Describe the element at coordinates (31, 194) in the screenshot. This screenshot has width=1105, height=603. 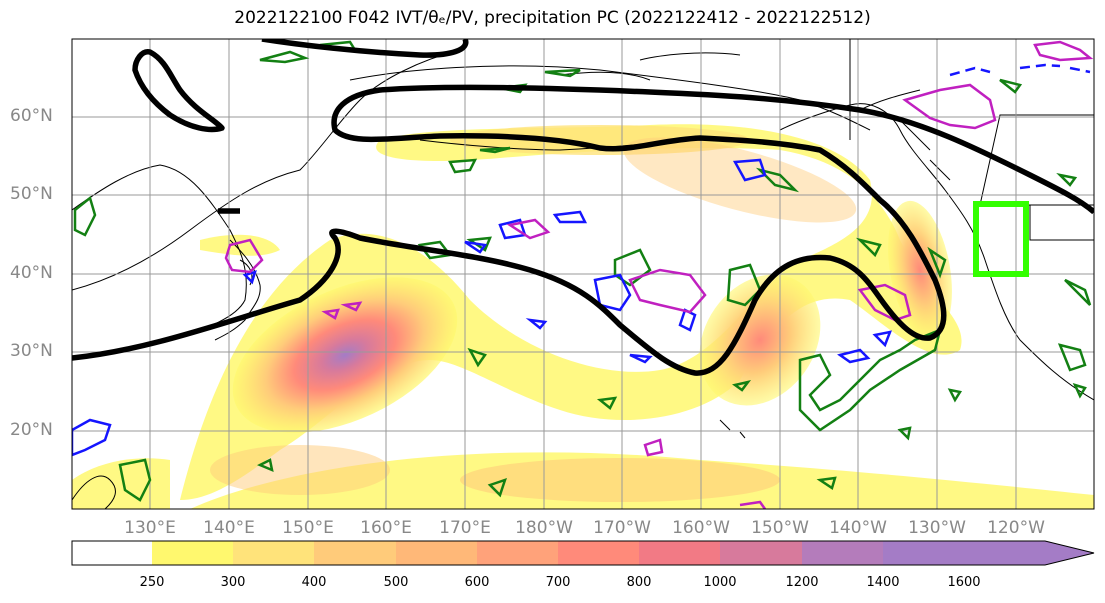
I see `lat-label-50n: 50°N` at that location.